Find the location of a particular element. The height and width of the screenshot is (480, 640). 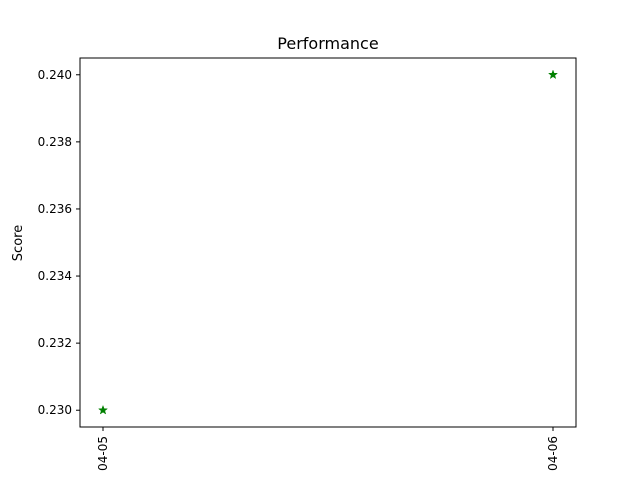

y-tick-label: 0.238 is located at coordinates (55, 142).